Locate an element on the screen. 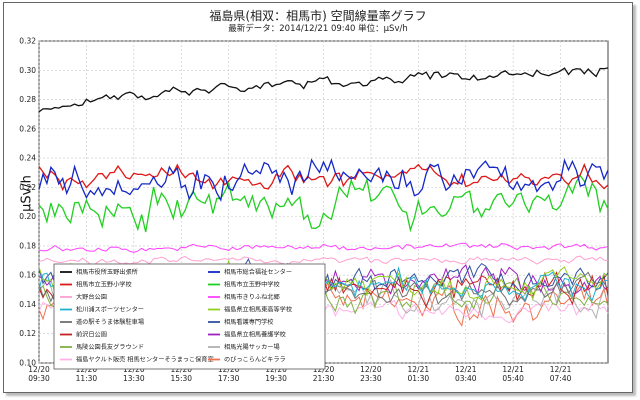  x-tick-time: 21:30 is located at coordinates (324, 378).